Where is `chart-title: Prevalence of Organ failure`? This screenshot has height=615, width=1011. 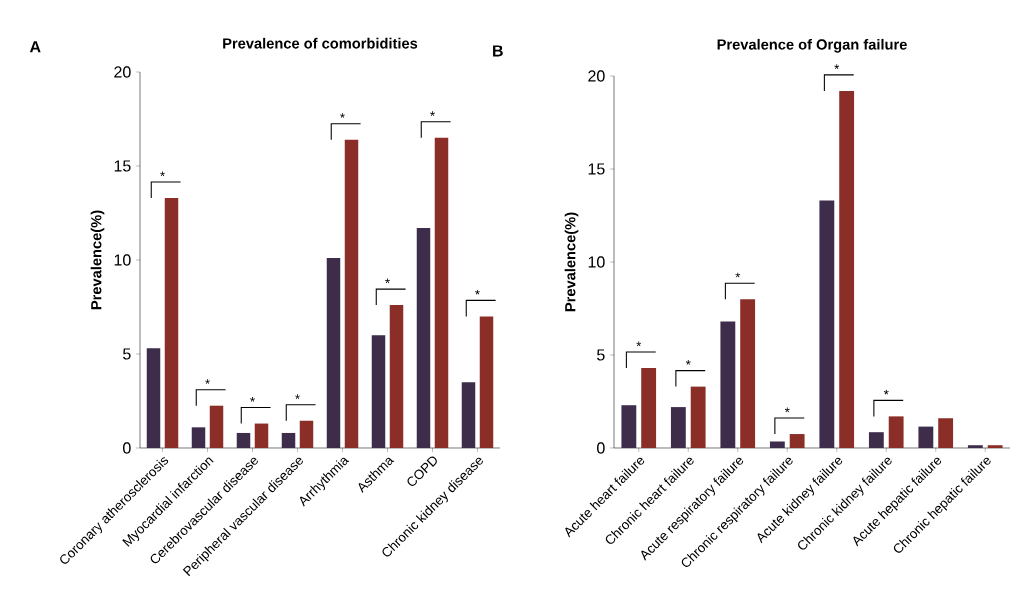 chart-title: Prevalence of Organ failure is located at coordinates (812, 45).